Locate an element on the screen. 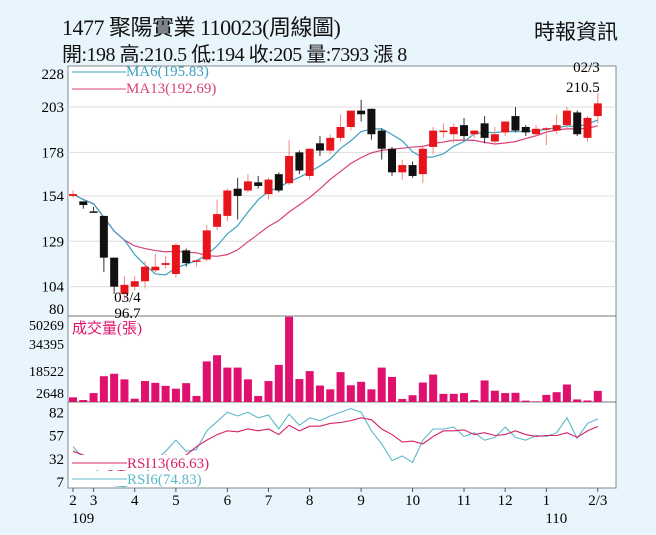 The width and height of the screenshot is (656, 535). x-tick-label: 4 is located at coordinates (135, 501).